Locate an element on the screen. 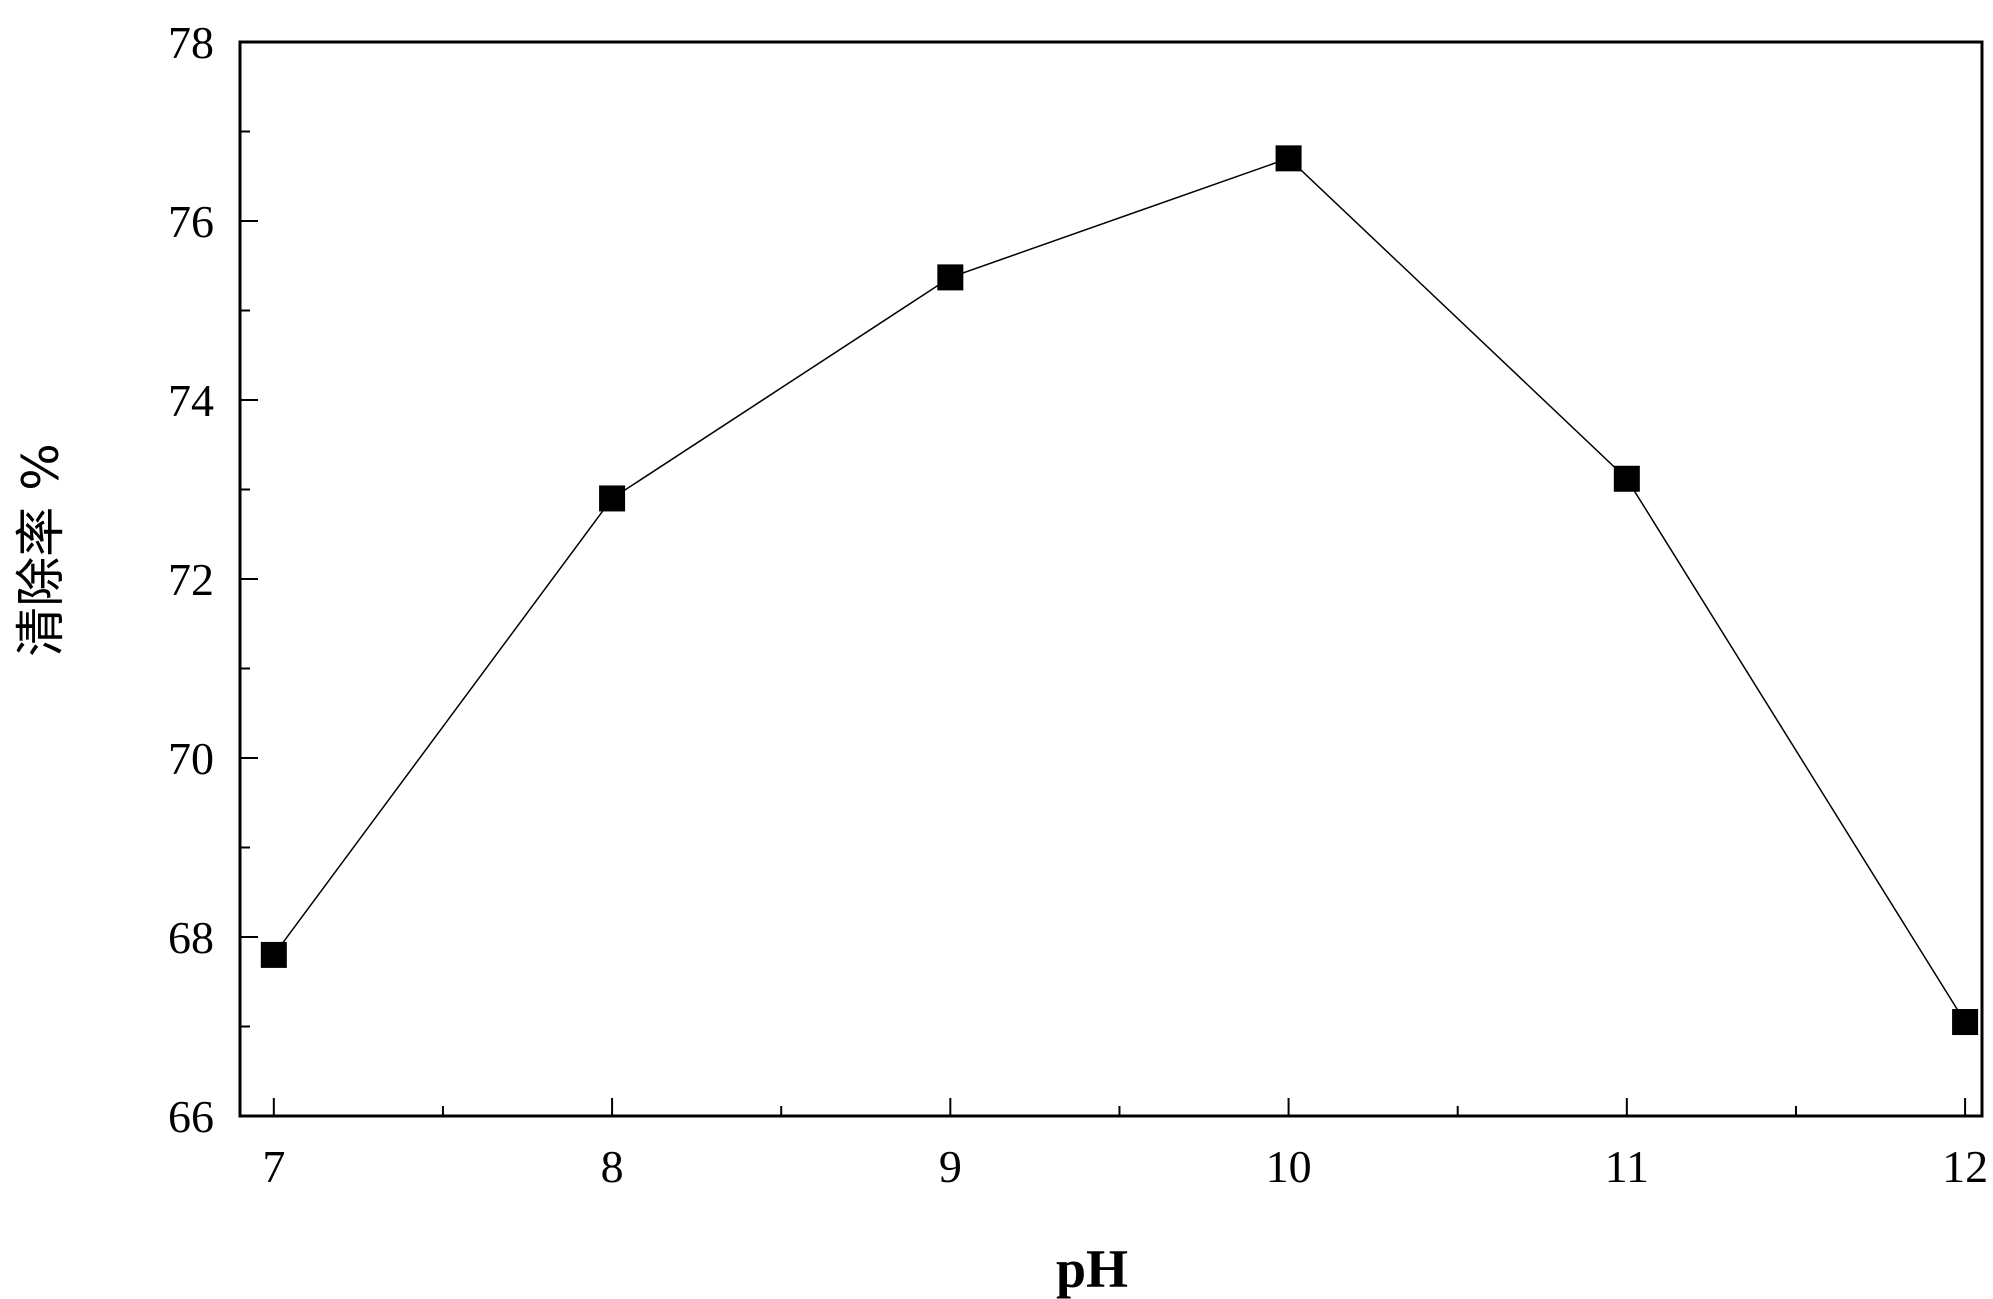 The width and height of the screenshot is (1993, 1299). y-axis-title: 清除率 % is located at coordinates (41, 549).